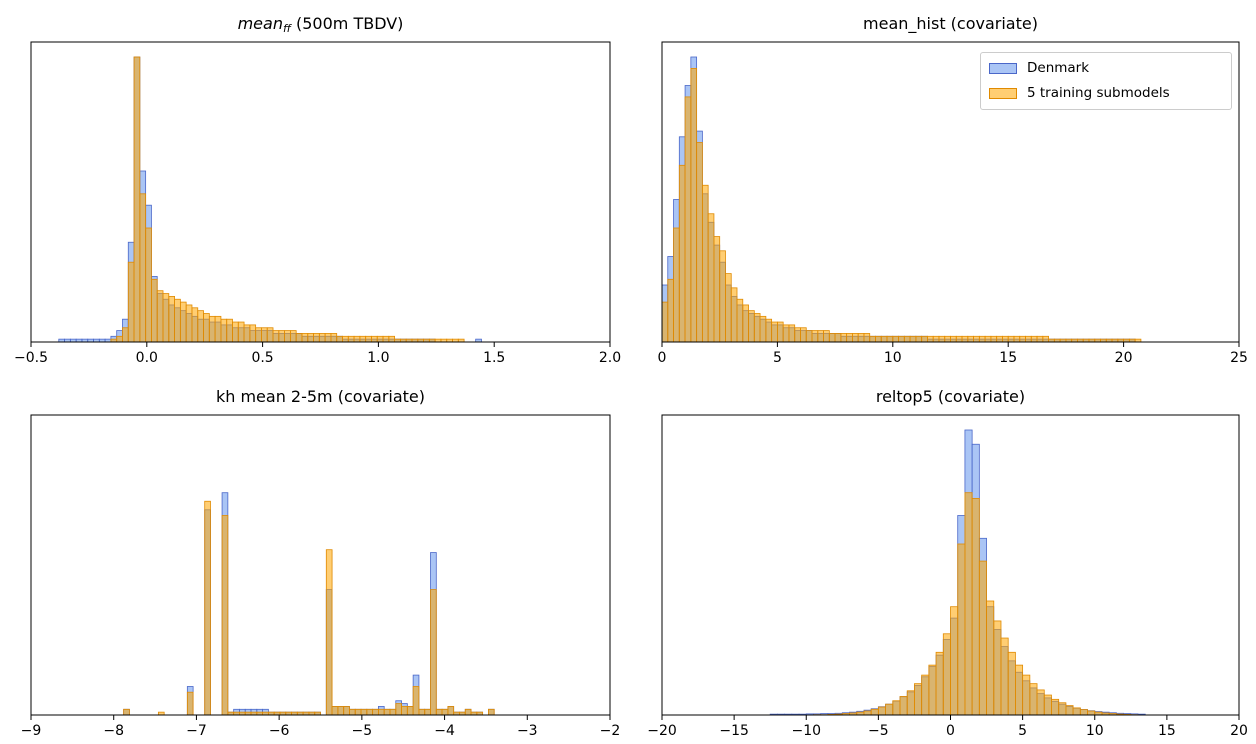  Describe the element at coordinates (610, 731) in the screenshot. I see `x-tick-label: −2` at that location.